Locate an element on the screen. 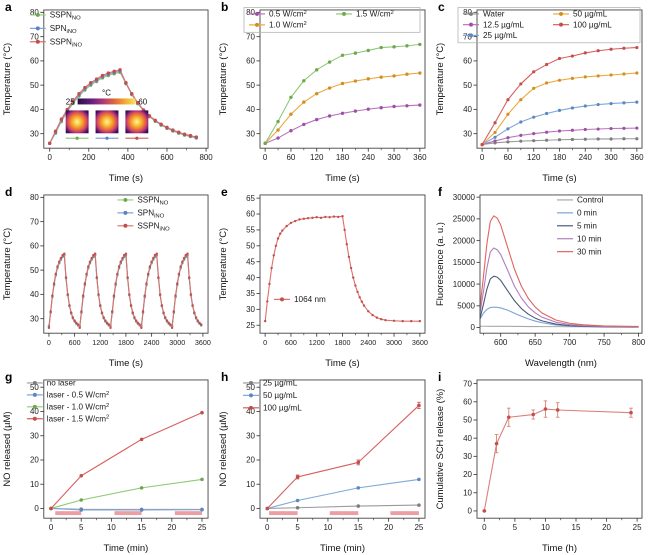 The height and width of the screenshot is (555, 650). svg-text: 5 is located at coordinates (515, 527).